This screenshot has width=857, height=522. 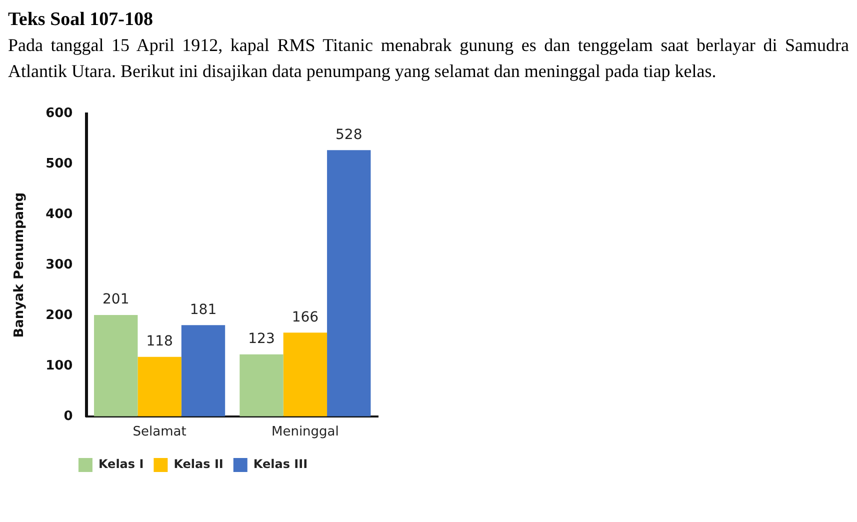 I want to click on chart-title: Teks Soal 107-108, so click(x=81, y=20).